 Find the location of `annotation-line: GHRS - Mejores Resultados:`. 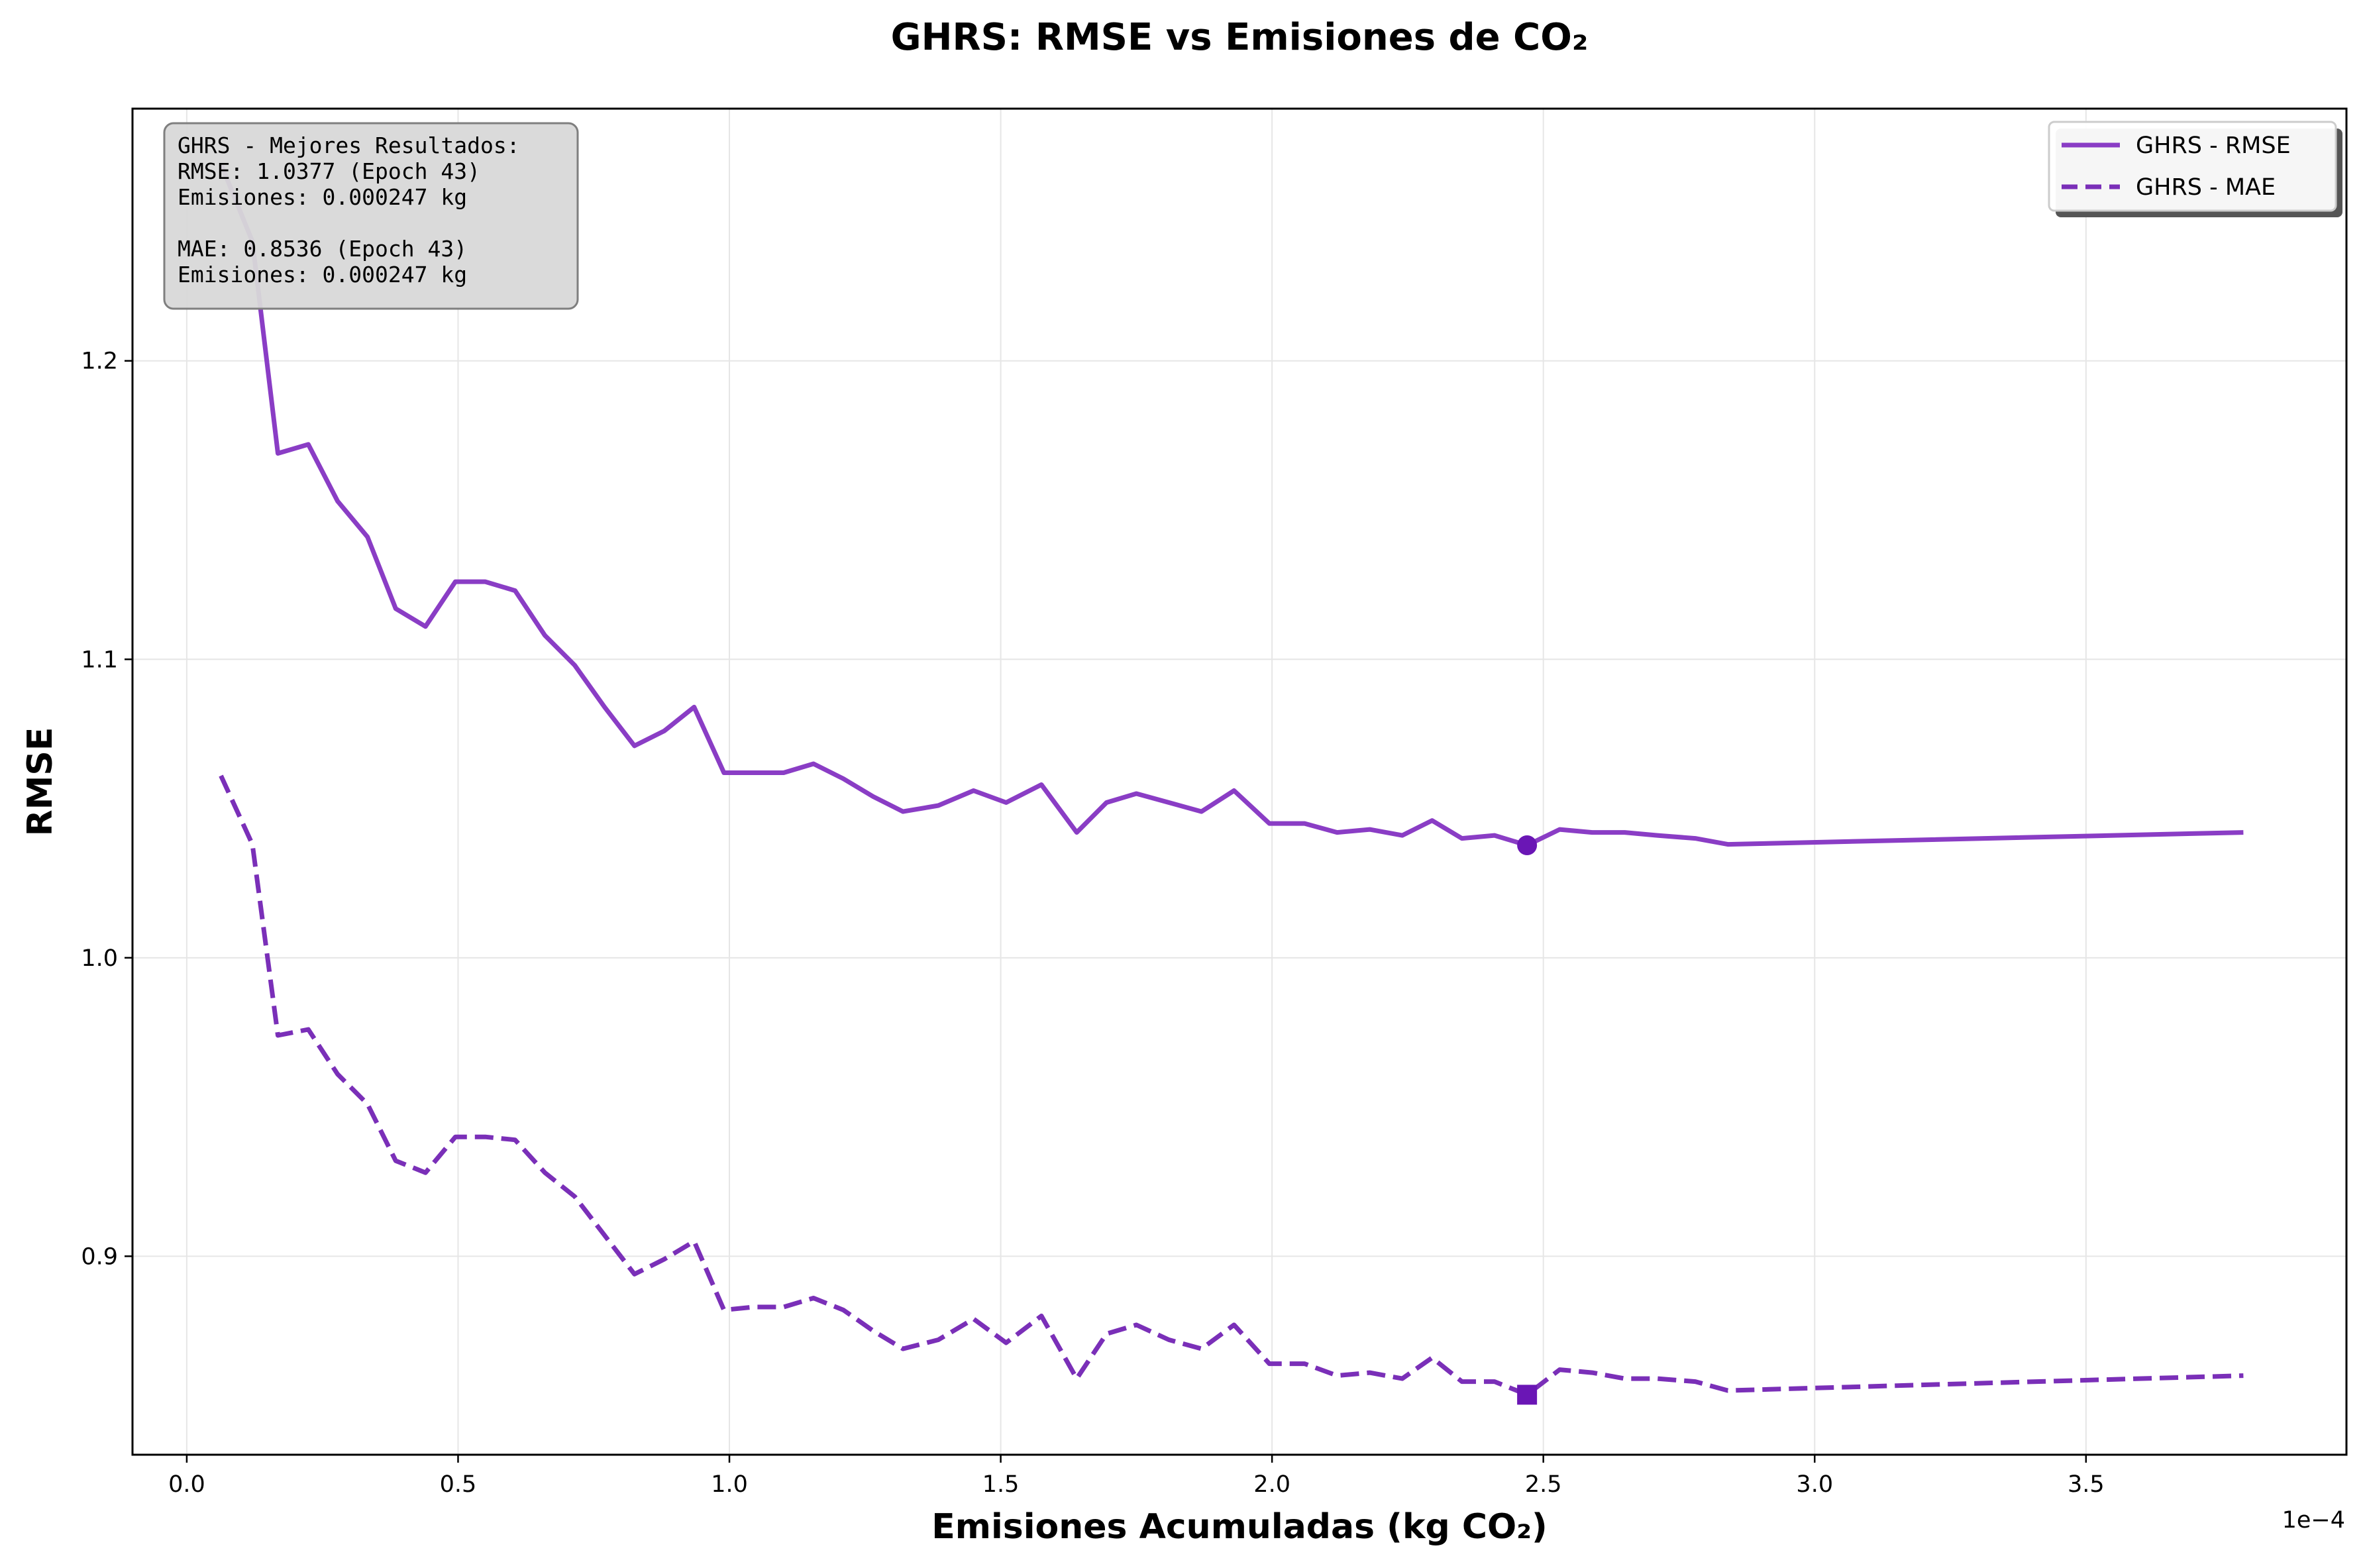

annotation-line: GHRS - Mejores Resultados: is located at coordinates (349, 145).